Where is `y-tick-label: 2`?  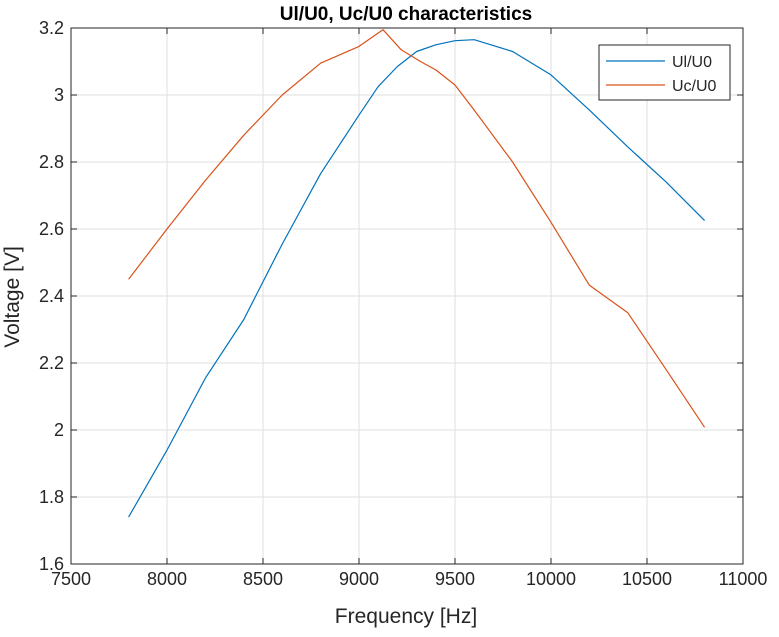 y-tick-label: 2 is located at coordinates (59, 430).